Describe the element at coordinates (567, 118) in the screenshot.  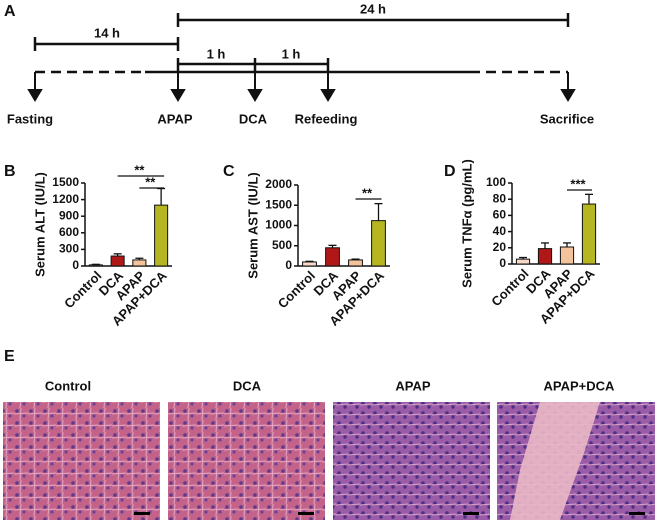
I see `event-label: Sacrifice` at that location.